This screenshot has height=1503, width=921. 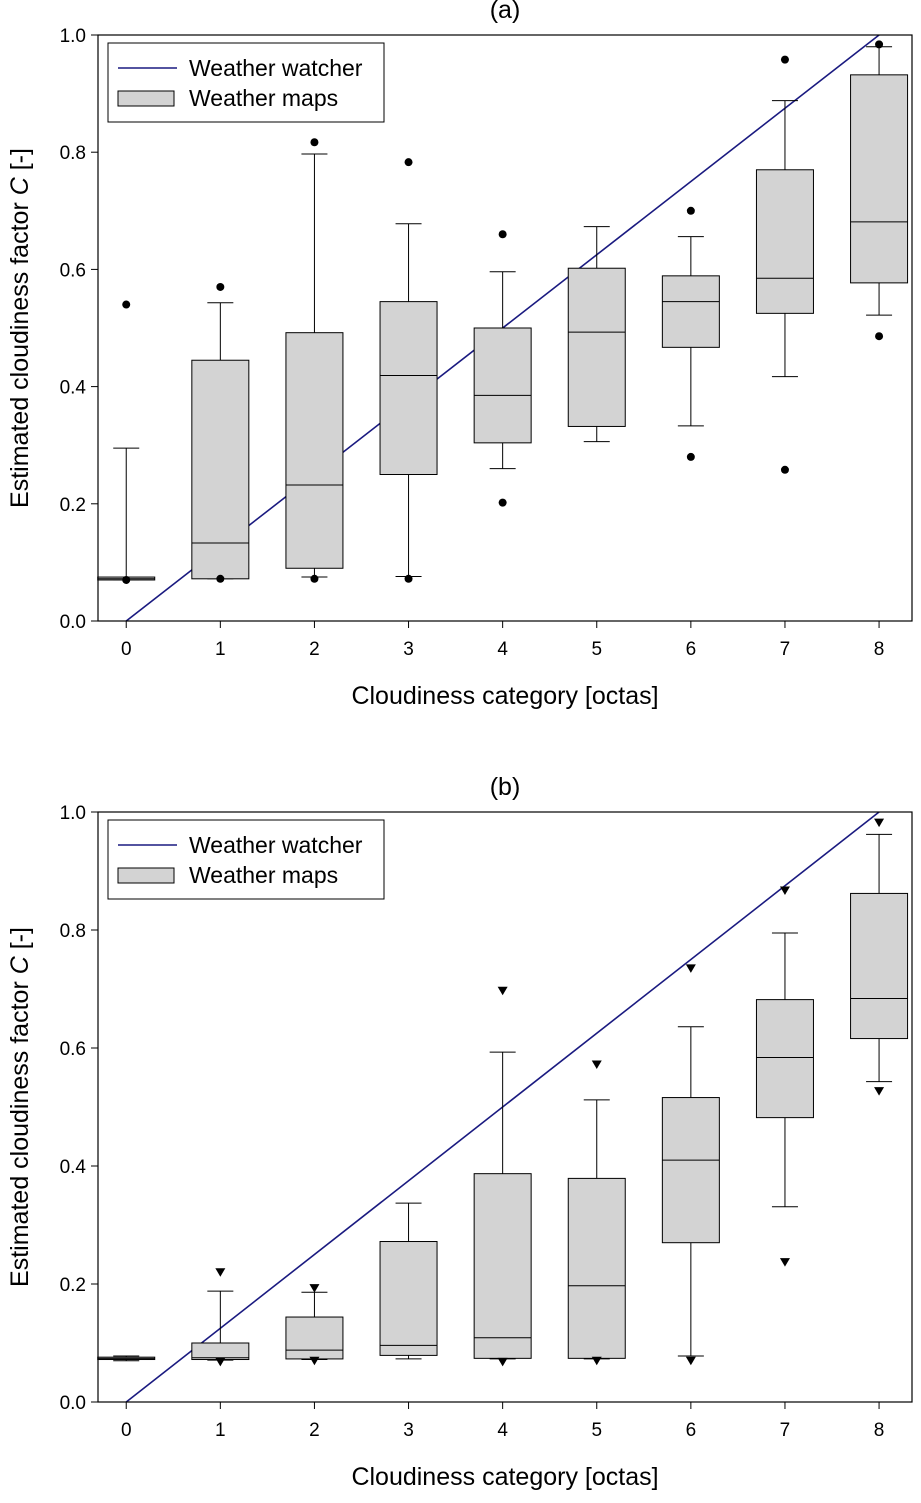 What do you see at coordinates (276, 845) in the screenshot?
I see `legend-label-weather-watcher: Weather watcher` at bounding box center [276, 845].